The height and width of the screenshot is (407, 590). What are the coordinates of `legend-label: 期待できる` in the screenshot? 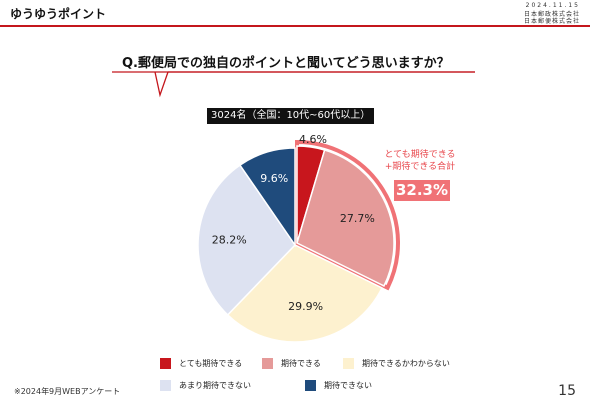 It's located at (301, 363).